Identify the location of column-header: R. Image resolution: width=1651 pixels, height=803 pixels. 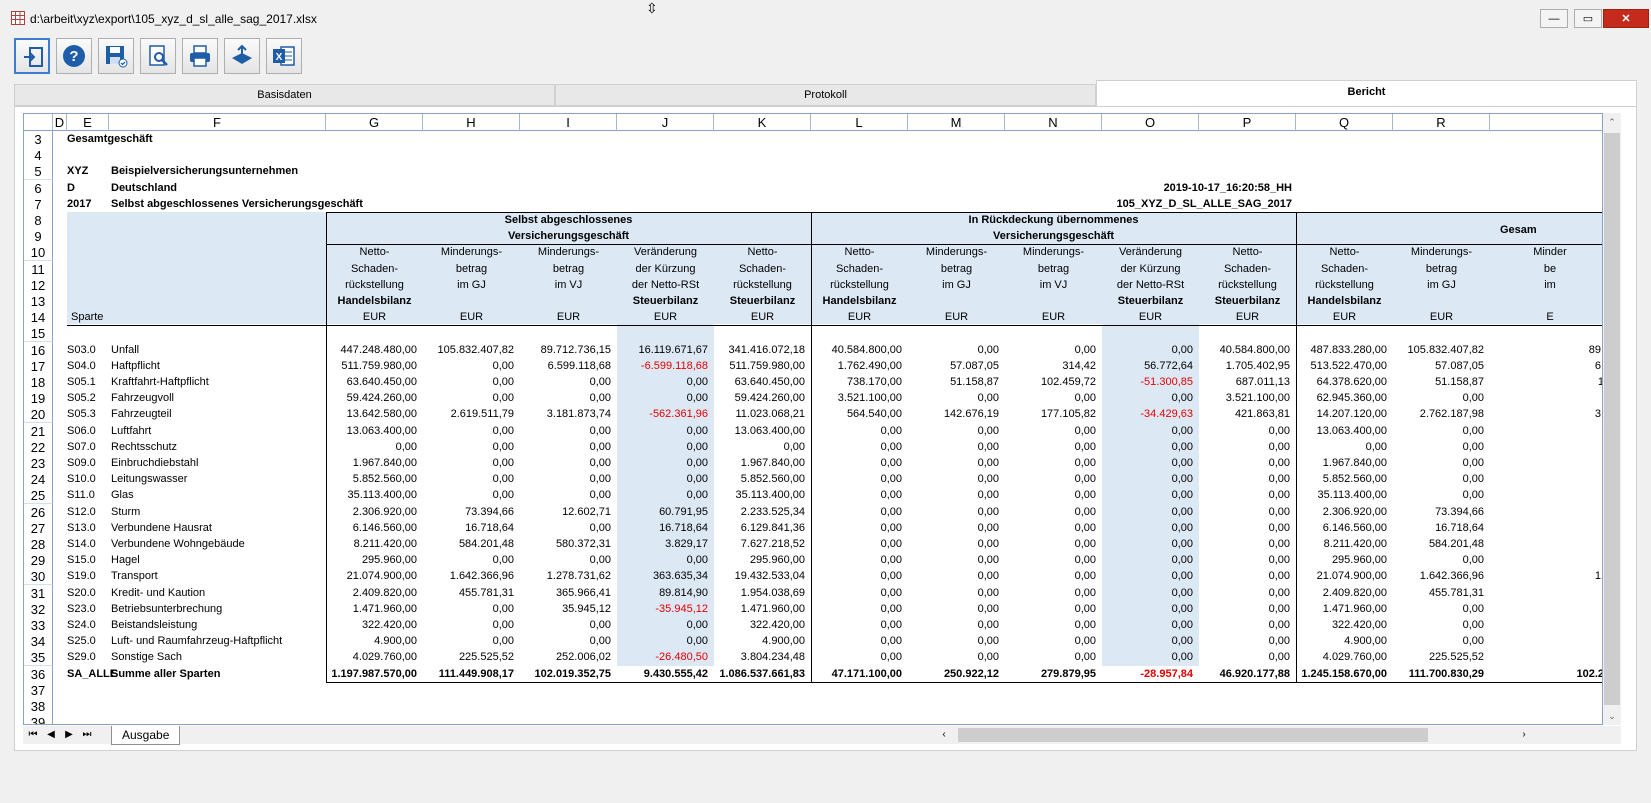
(1441, 122).